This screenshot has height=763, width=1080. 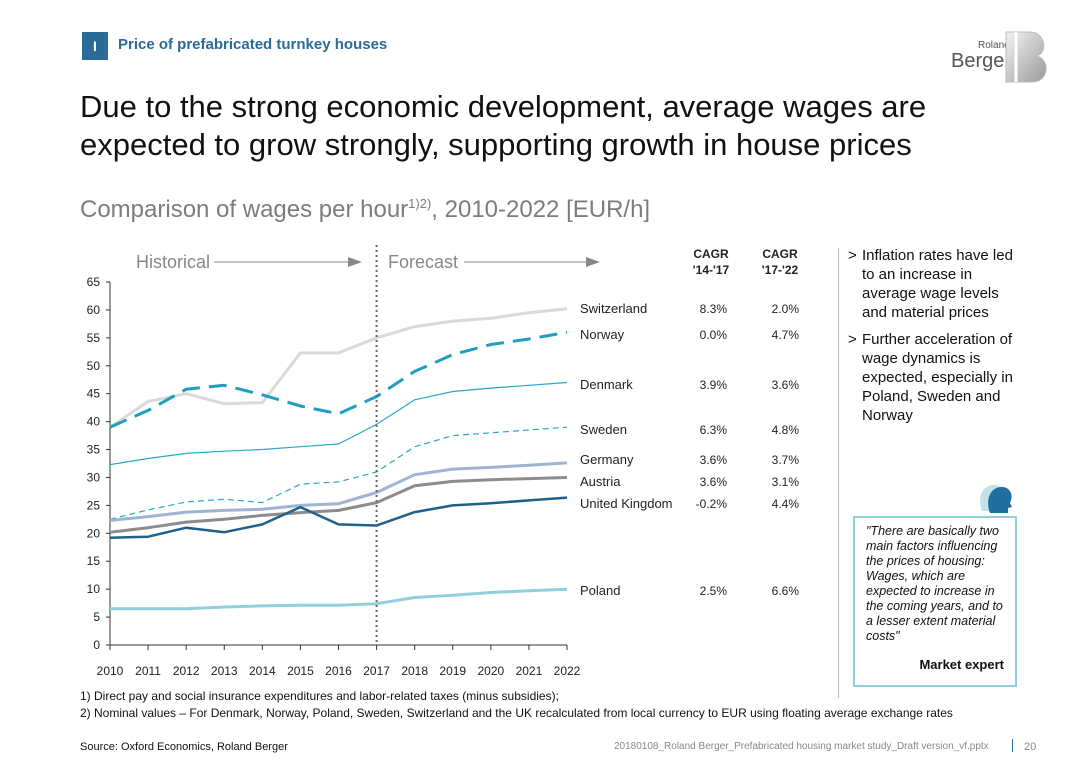 What do you see at coordinates (94, 422) in the screenshot?
I see `y-tick-label: 40` at bounding box center [94, 422].